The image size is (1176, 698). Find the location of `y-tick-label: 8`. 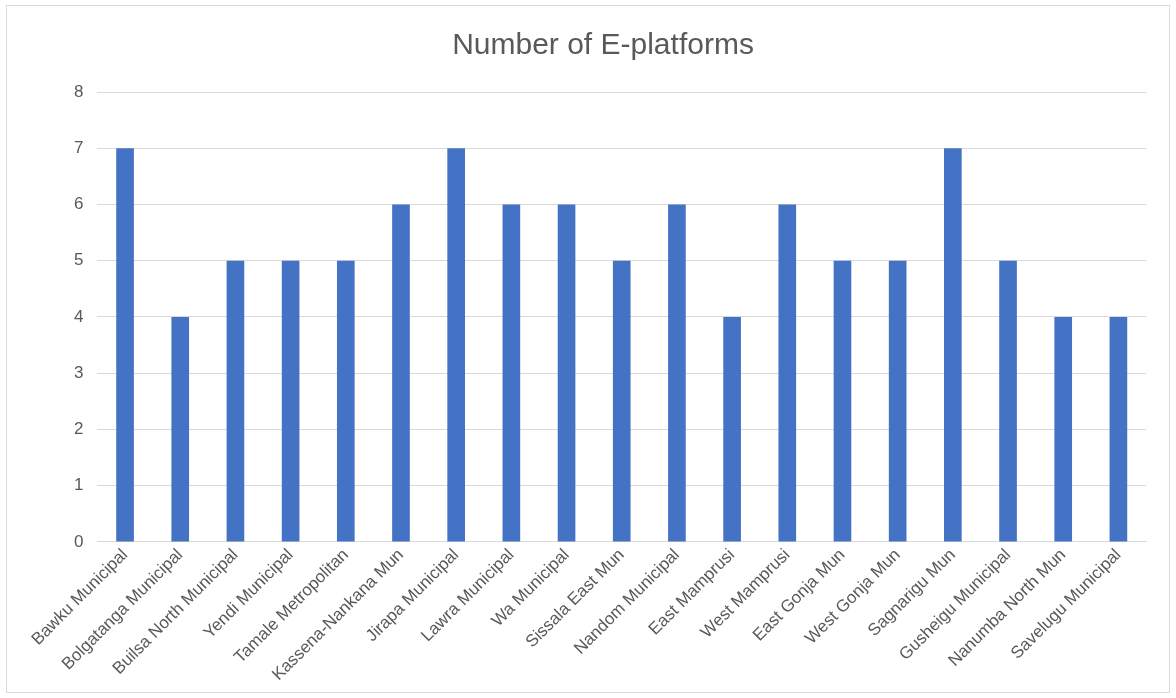

y-tick-label: 8 is located at coordinates (78, 91).